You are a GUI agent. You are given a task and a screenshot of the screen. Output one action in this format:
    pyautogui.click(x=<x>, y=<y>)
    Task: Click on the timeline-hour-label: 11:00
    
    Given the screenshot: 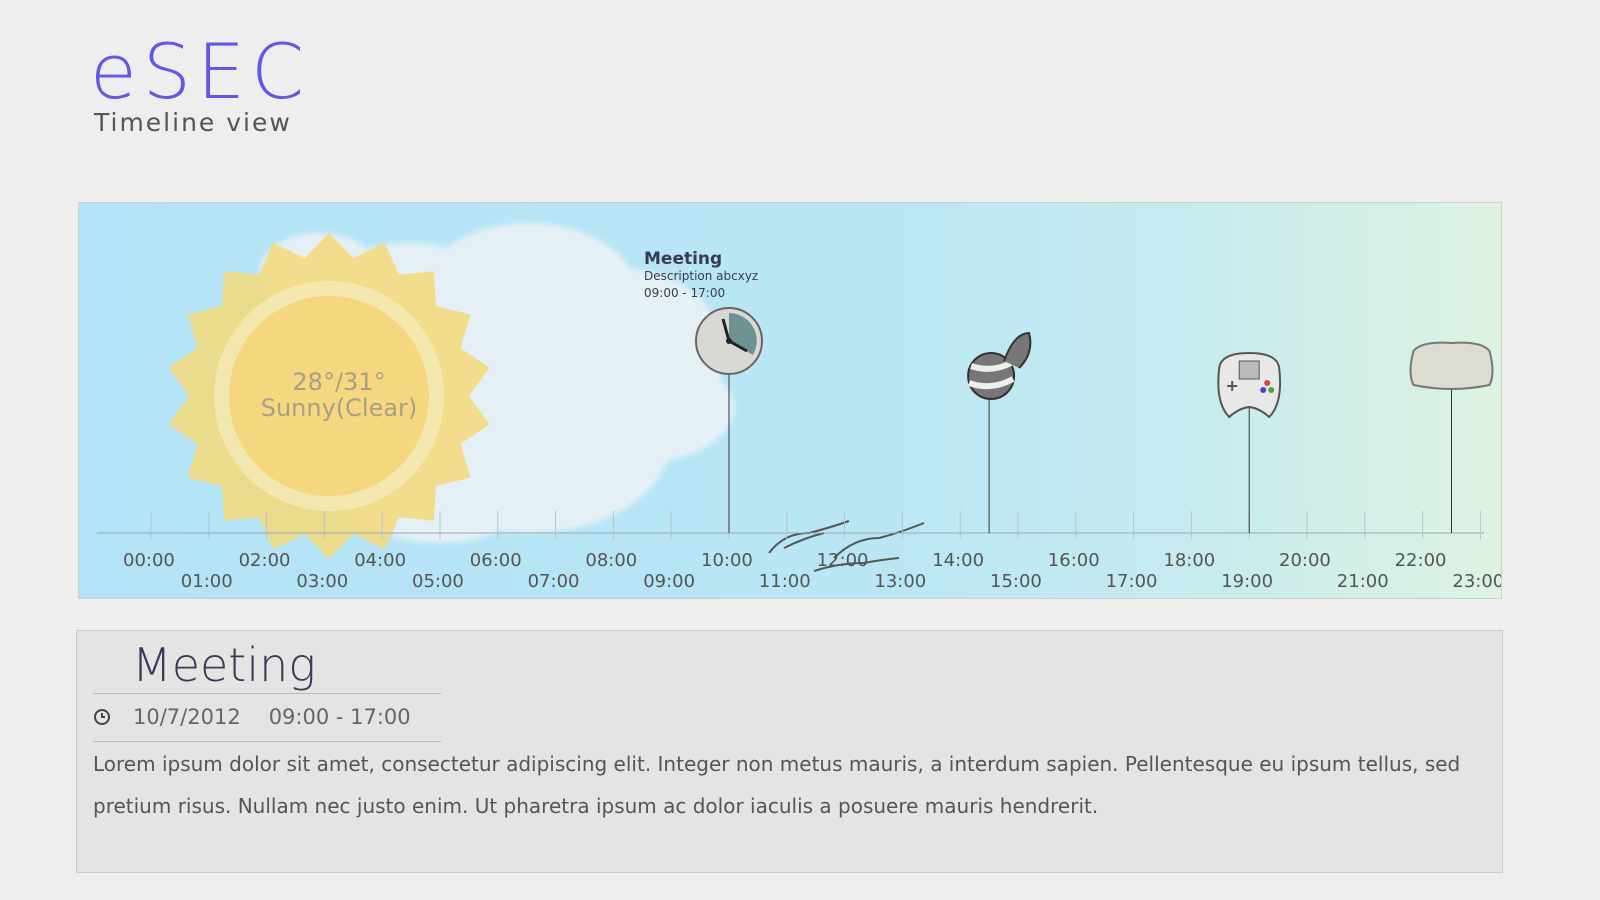 What is the action you would take?
    pyautogui.click(x=785, y=581)
    